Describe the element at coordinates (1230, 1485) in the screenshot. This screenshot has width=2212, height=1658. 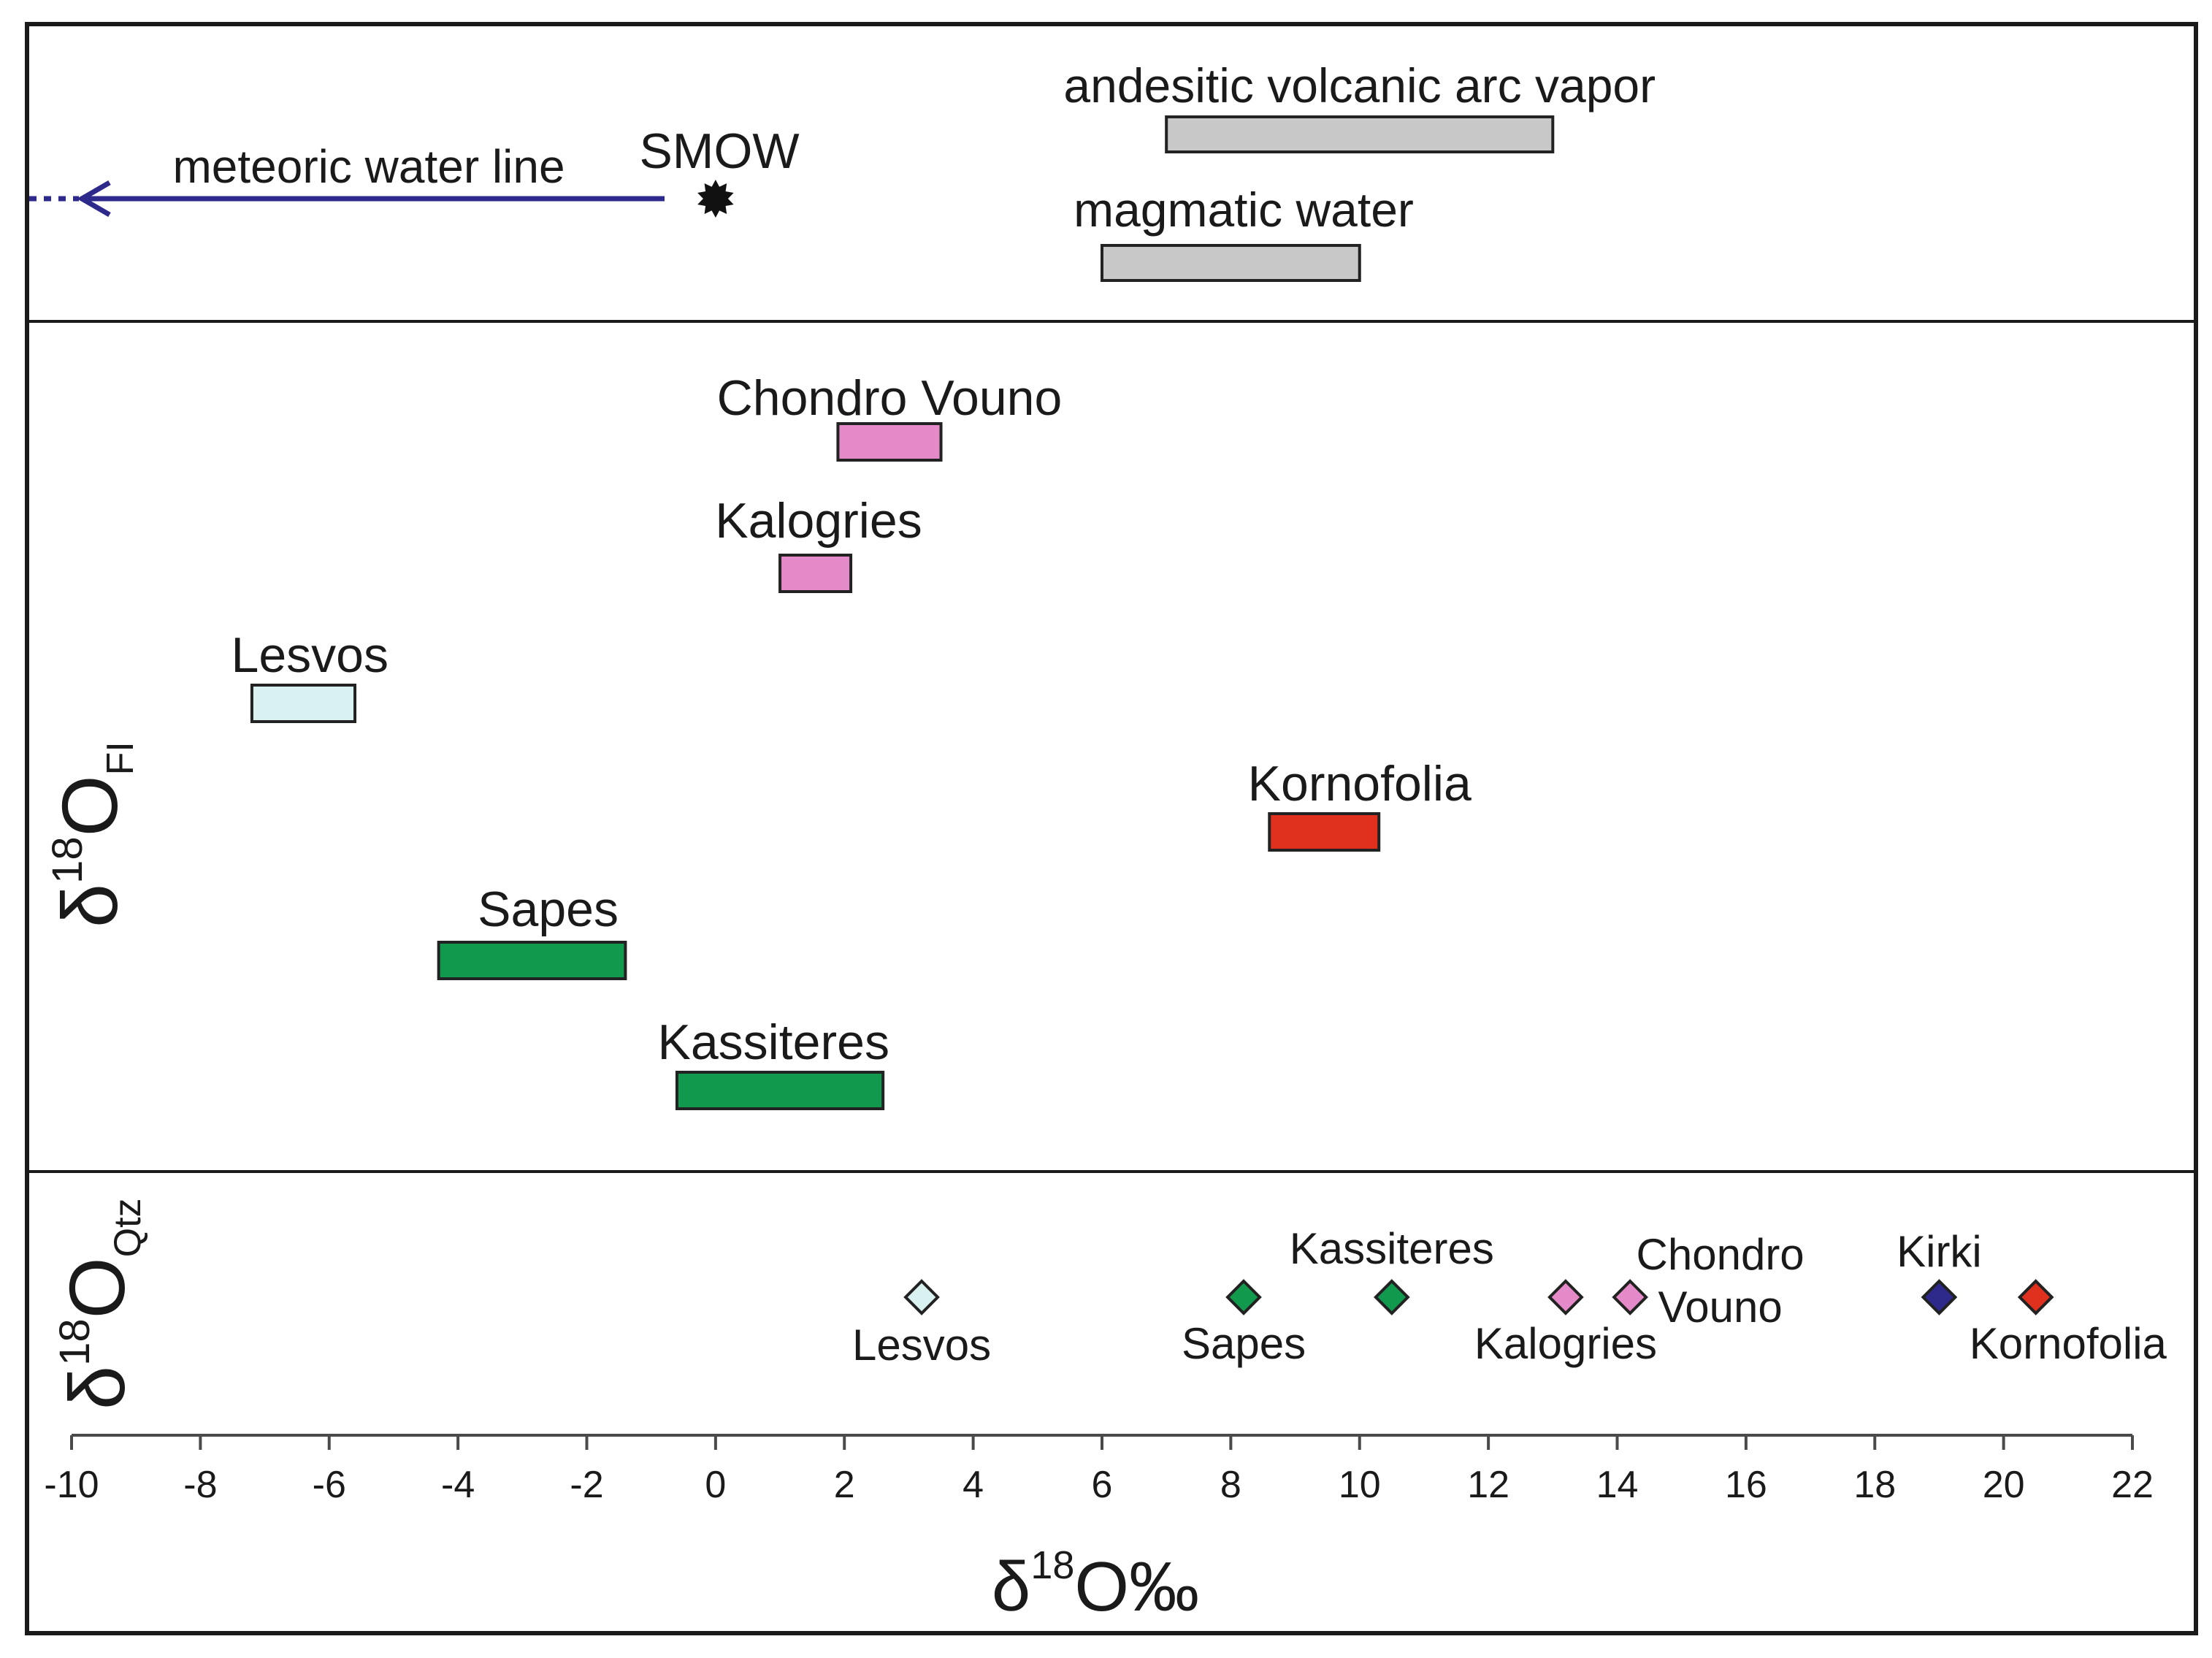
I see `x-tick-label: 8` at that location.